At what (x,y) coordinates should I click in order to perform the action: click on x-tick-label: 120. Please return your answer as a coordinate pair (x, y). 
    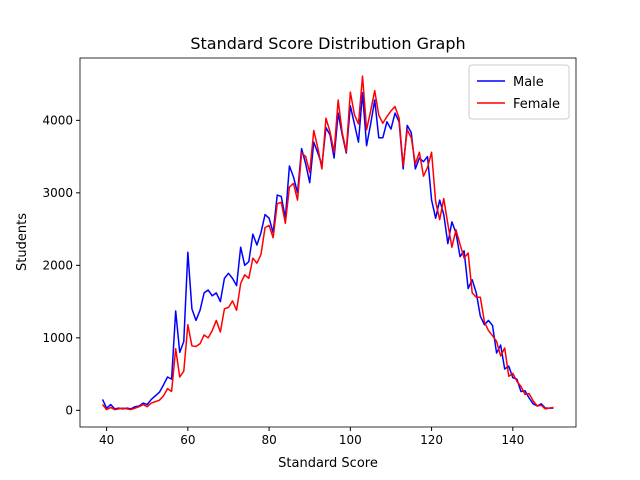
    Looking at the image, I should click on (431, 440).